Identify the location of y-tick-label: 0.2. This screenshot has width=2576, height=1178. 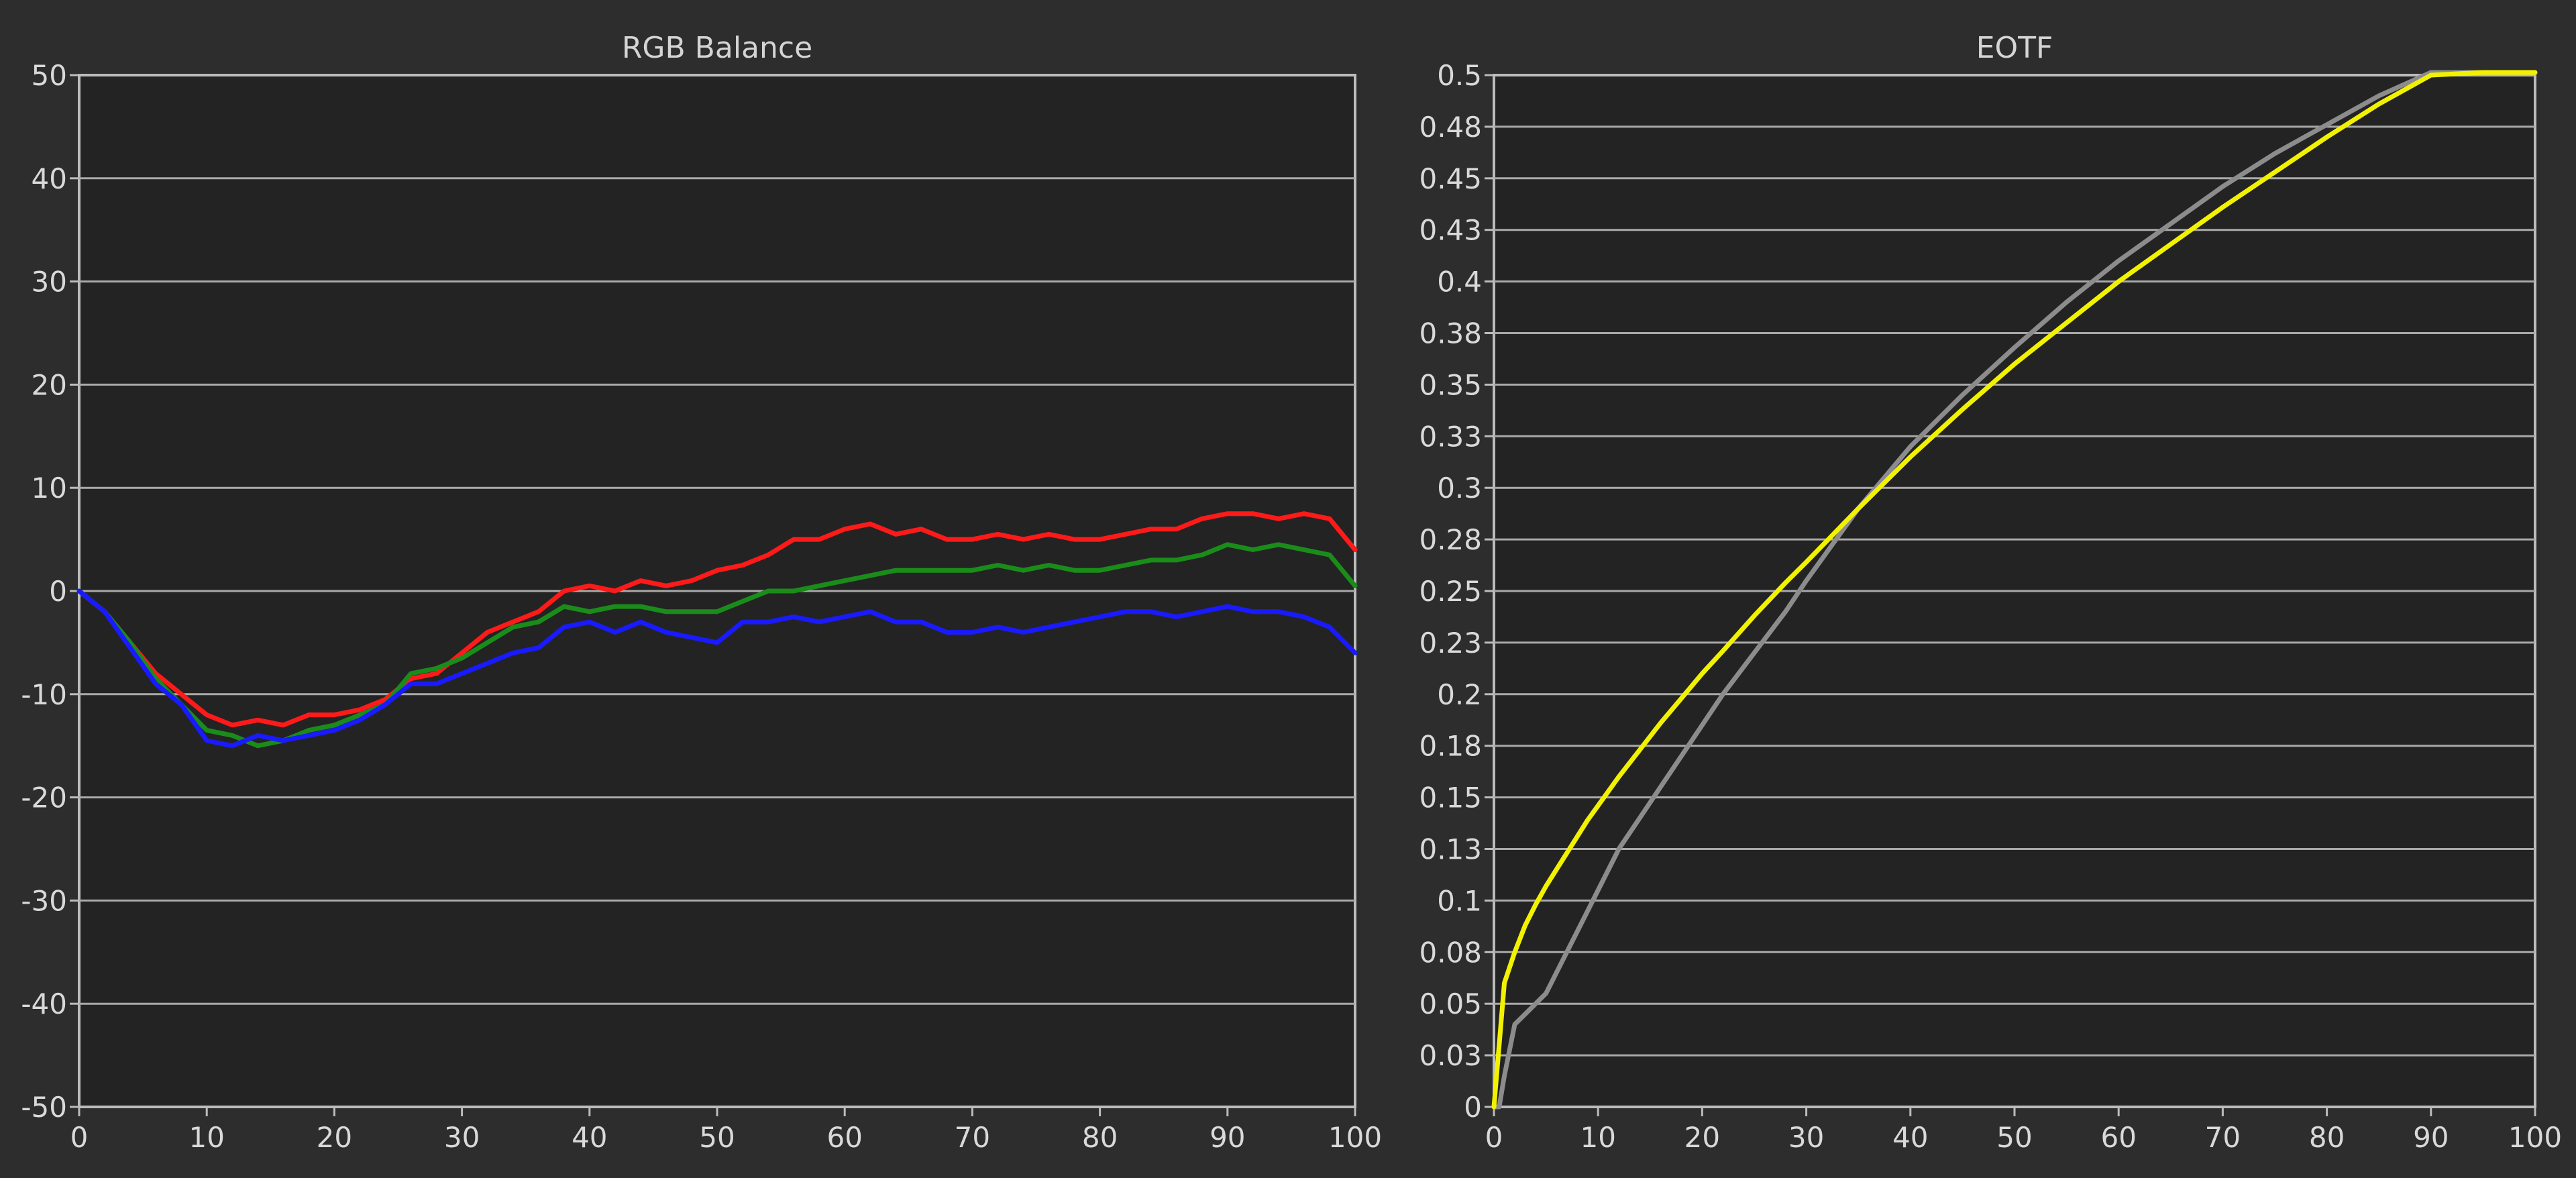
(1459, 694).